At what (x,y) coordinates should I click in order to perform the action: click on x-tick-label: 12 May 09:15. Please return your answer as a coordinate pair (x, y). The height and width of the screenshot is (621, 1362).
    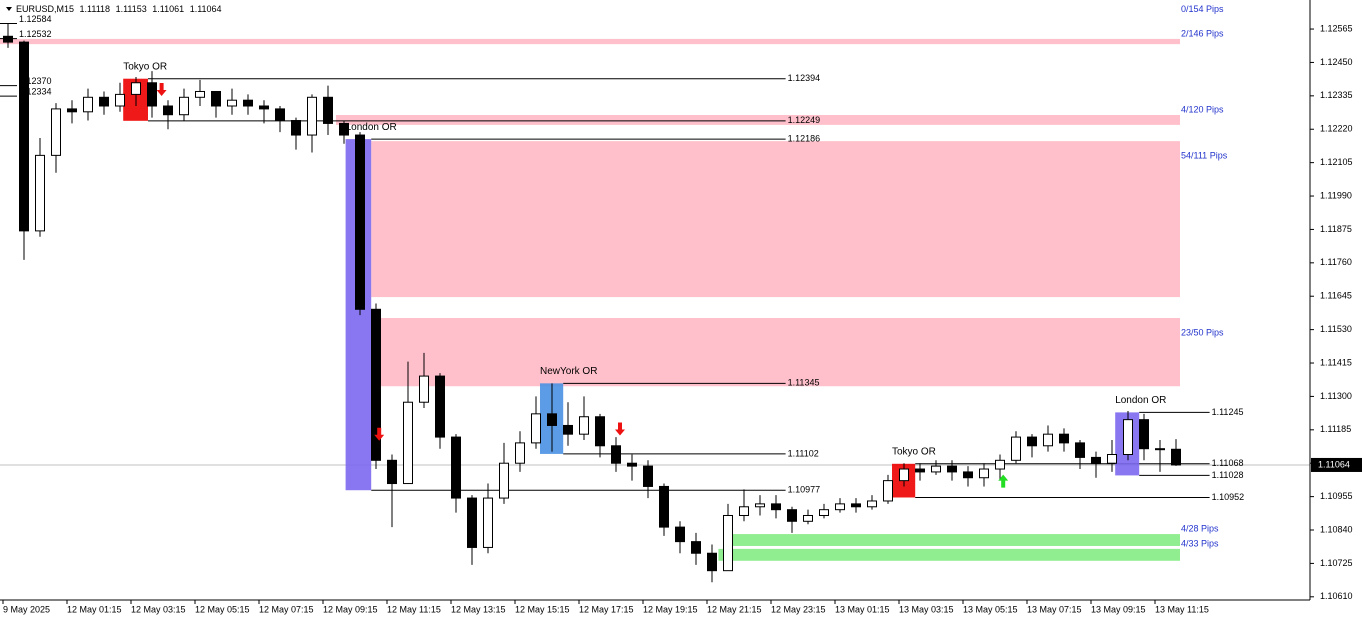
    Looking at the image, I should click on (350, 609).